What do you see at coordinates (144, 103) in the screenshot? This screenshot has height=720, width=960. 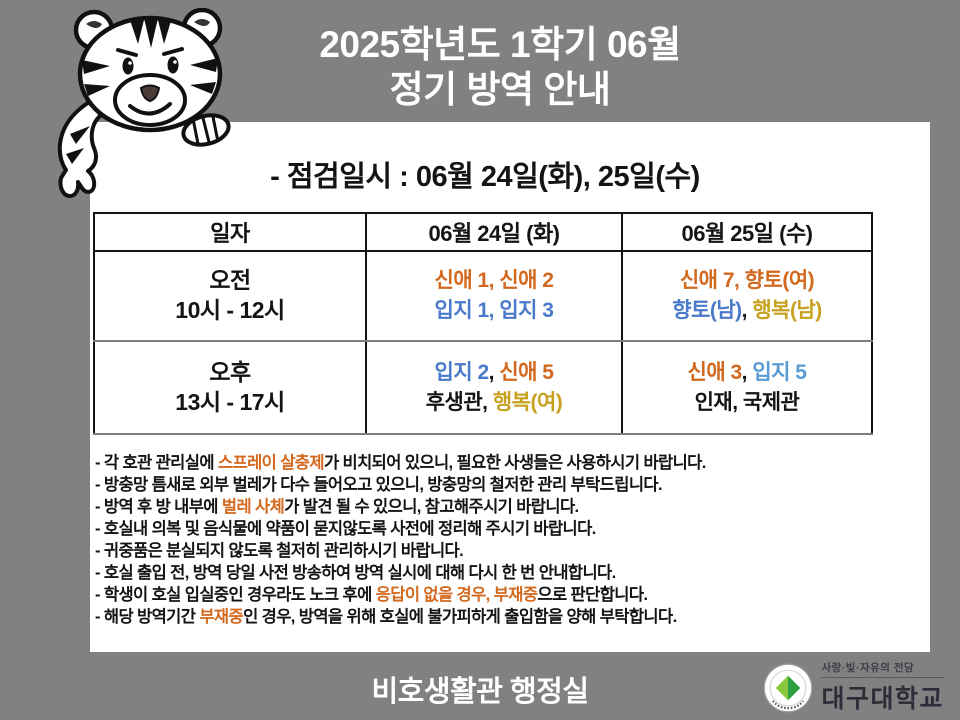 I see `tiger-mascot-illustration` at bounding box center [144, 103].